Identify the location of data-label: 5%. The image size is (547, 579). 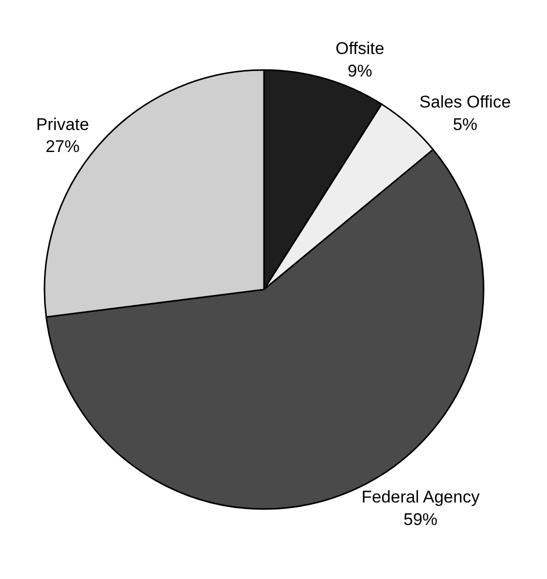
(465, 124).